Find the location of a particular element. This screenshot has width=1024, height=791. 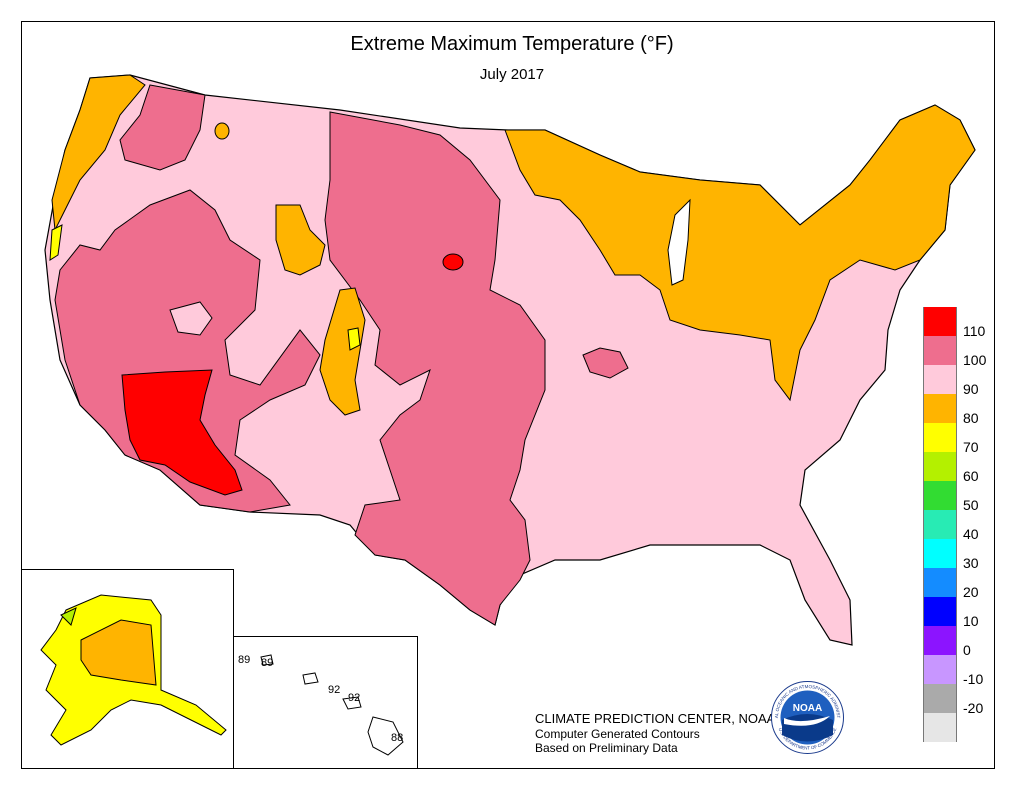

region-80-montana is located at coordinates (222, 131).